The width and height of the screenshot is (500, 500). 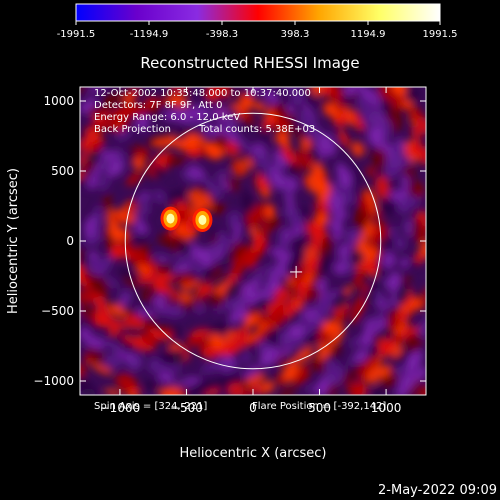 I want to click on y-tick-label: 500, so click(x=62, y=171).